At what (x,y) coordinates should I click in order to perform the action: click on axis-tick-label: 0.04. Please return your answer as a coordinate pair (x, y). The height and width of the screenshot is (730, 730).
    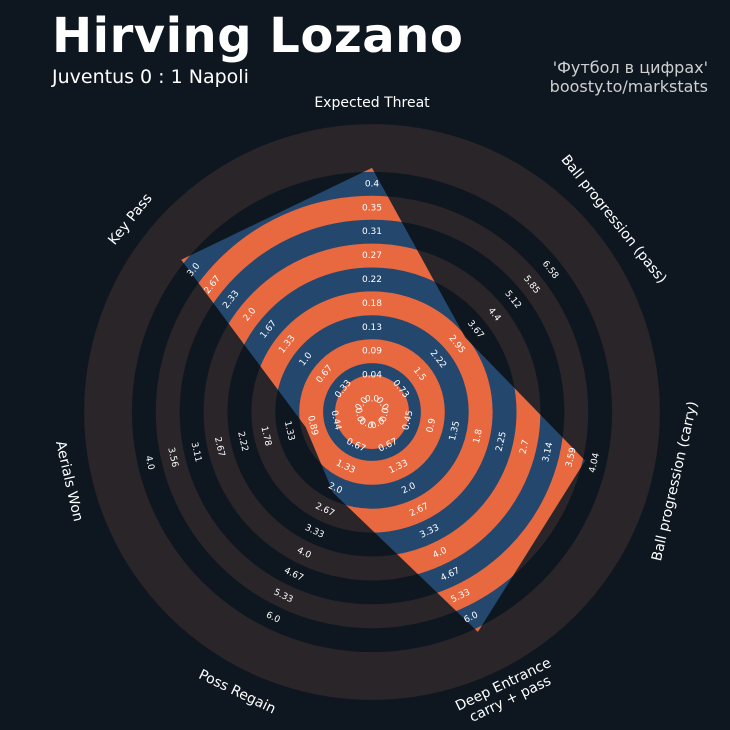
    Looking at the image, I should click on (372, 376).